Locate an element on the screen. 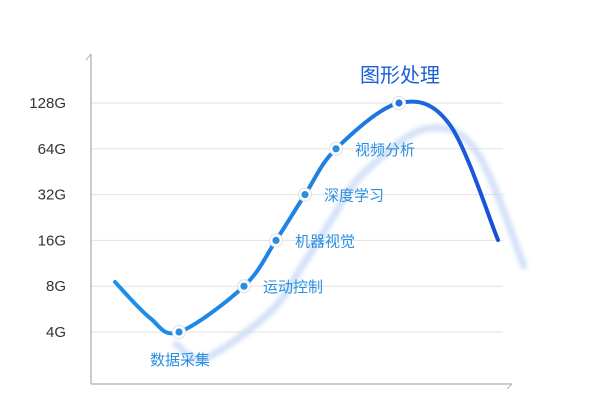 This screenshot has width=608, height=409. x-axis-arrow is located at coordinates (509, 386).